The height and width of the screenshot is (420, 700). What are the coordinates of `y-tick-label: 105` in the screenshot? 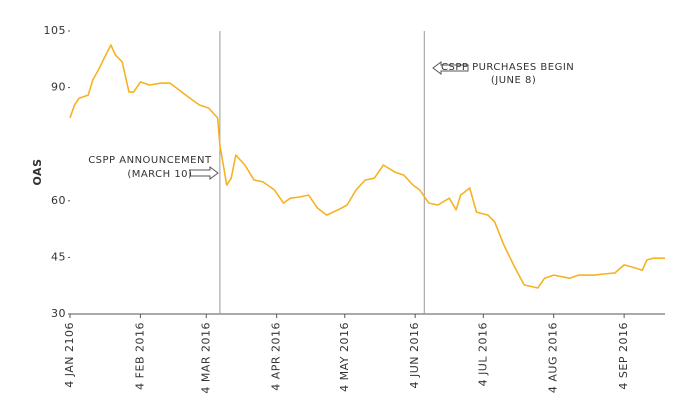 It's located at (55, 30).